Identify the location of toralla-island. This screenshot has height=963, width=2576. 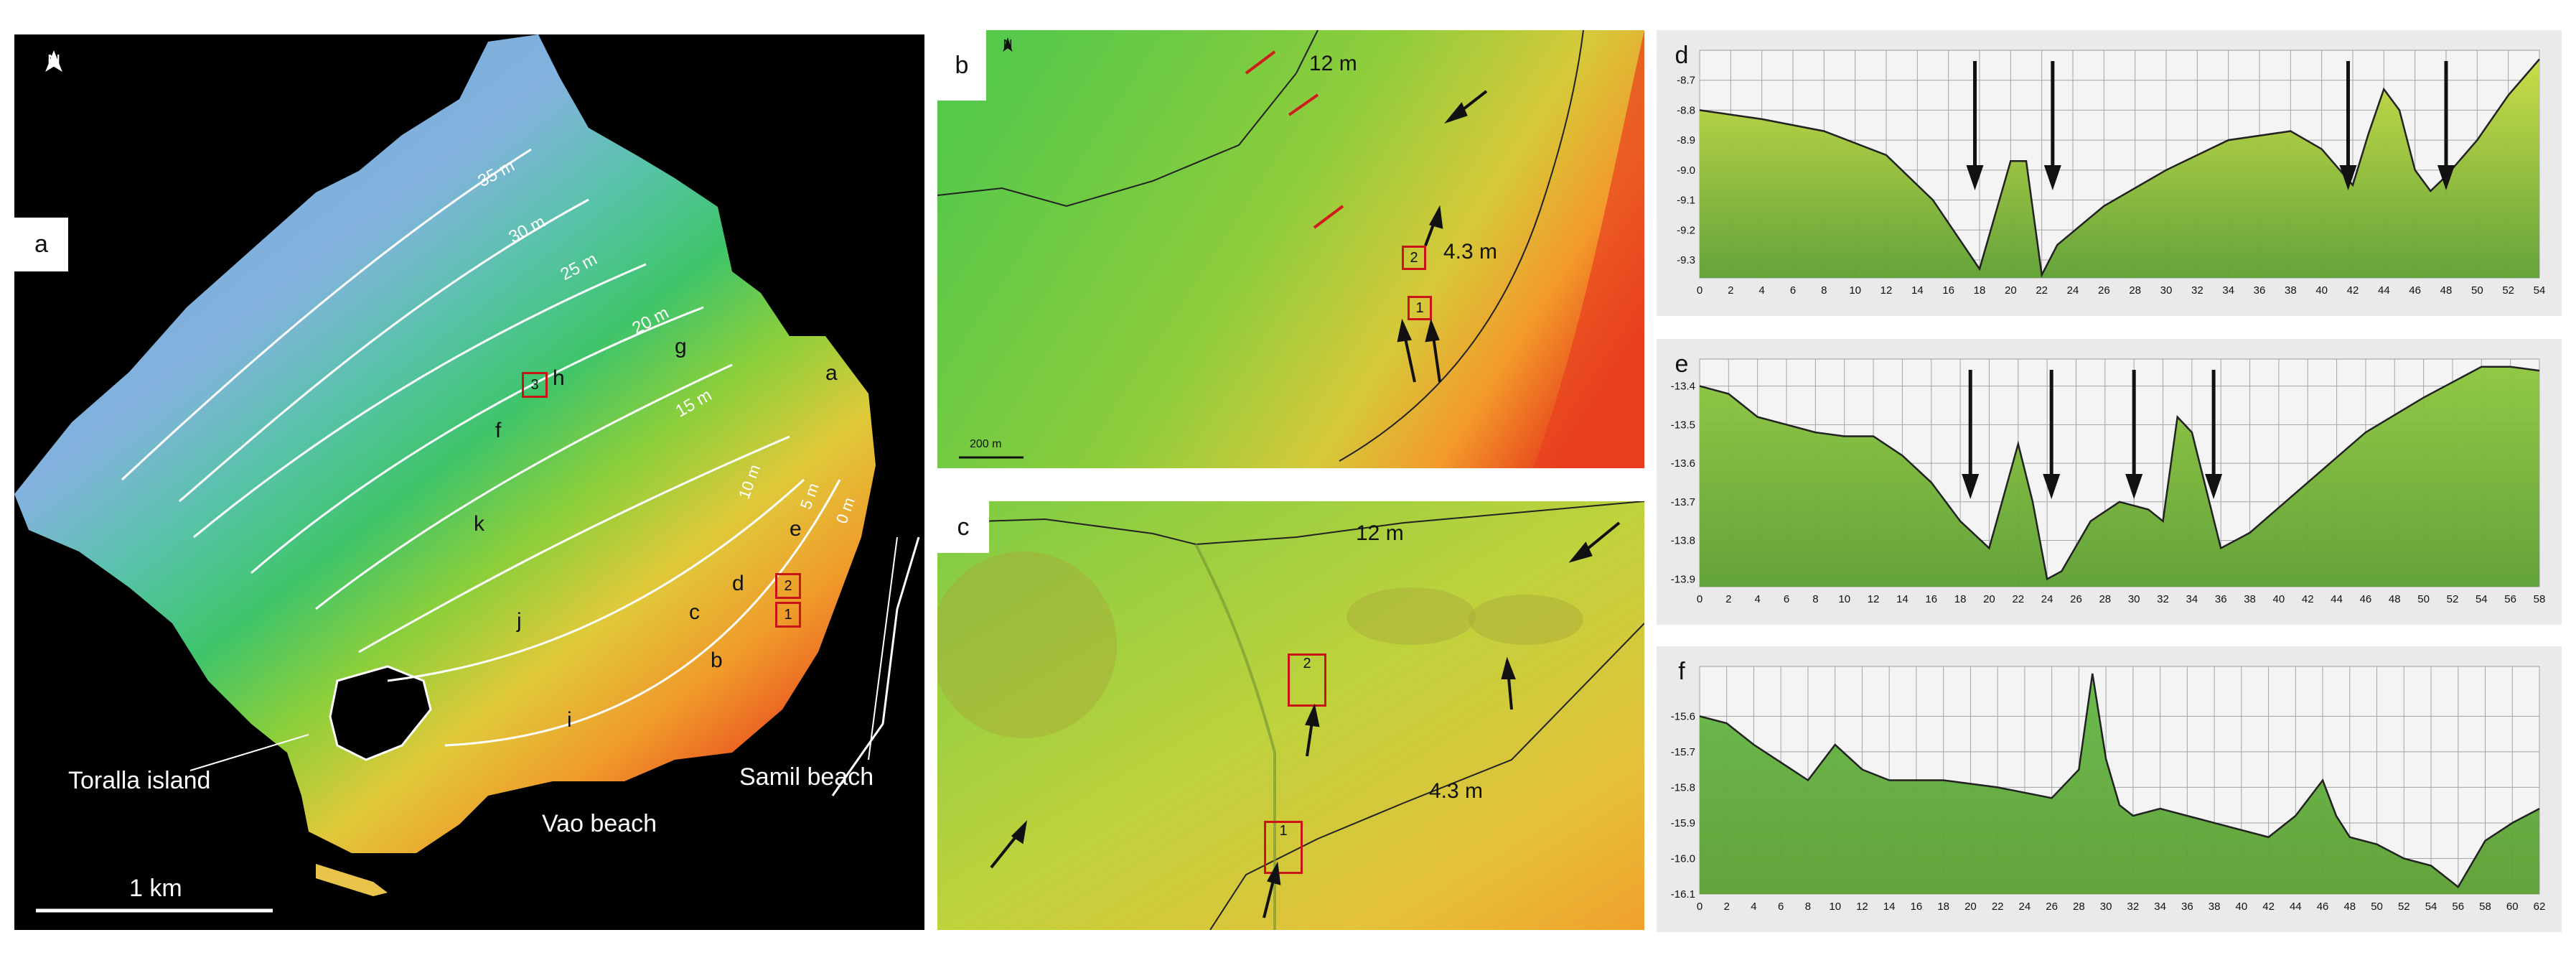
(380, 713).